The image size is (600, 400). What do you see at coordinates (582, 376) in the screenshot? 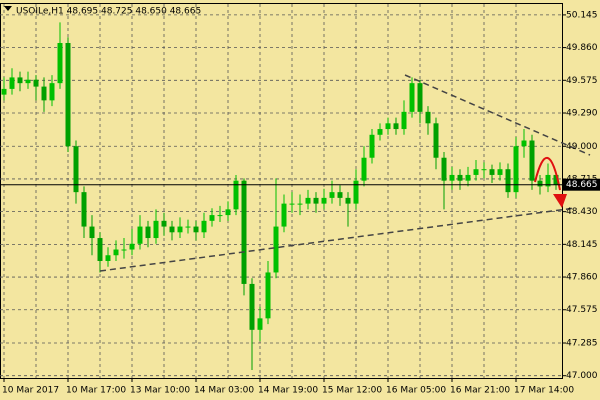
I see `y-tick-label: 47.000` at bounding box center [582, 376].